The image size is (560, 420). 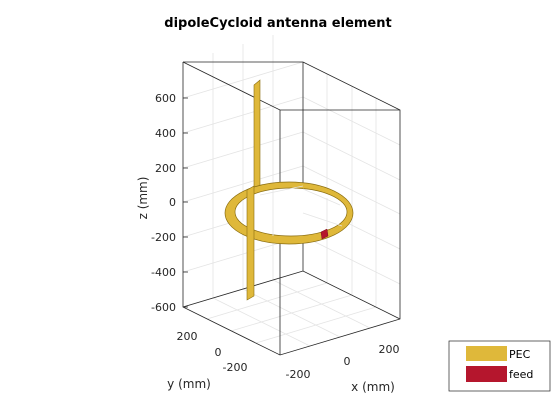 I want to click on x-axis-label: x (mm), so click(x=373, y=387).